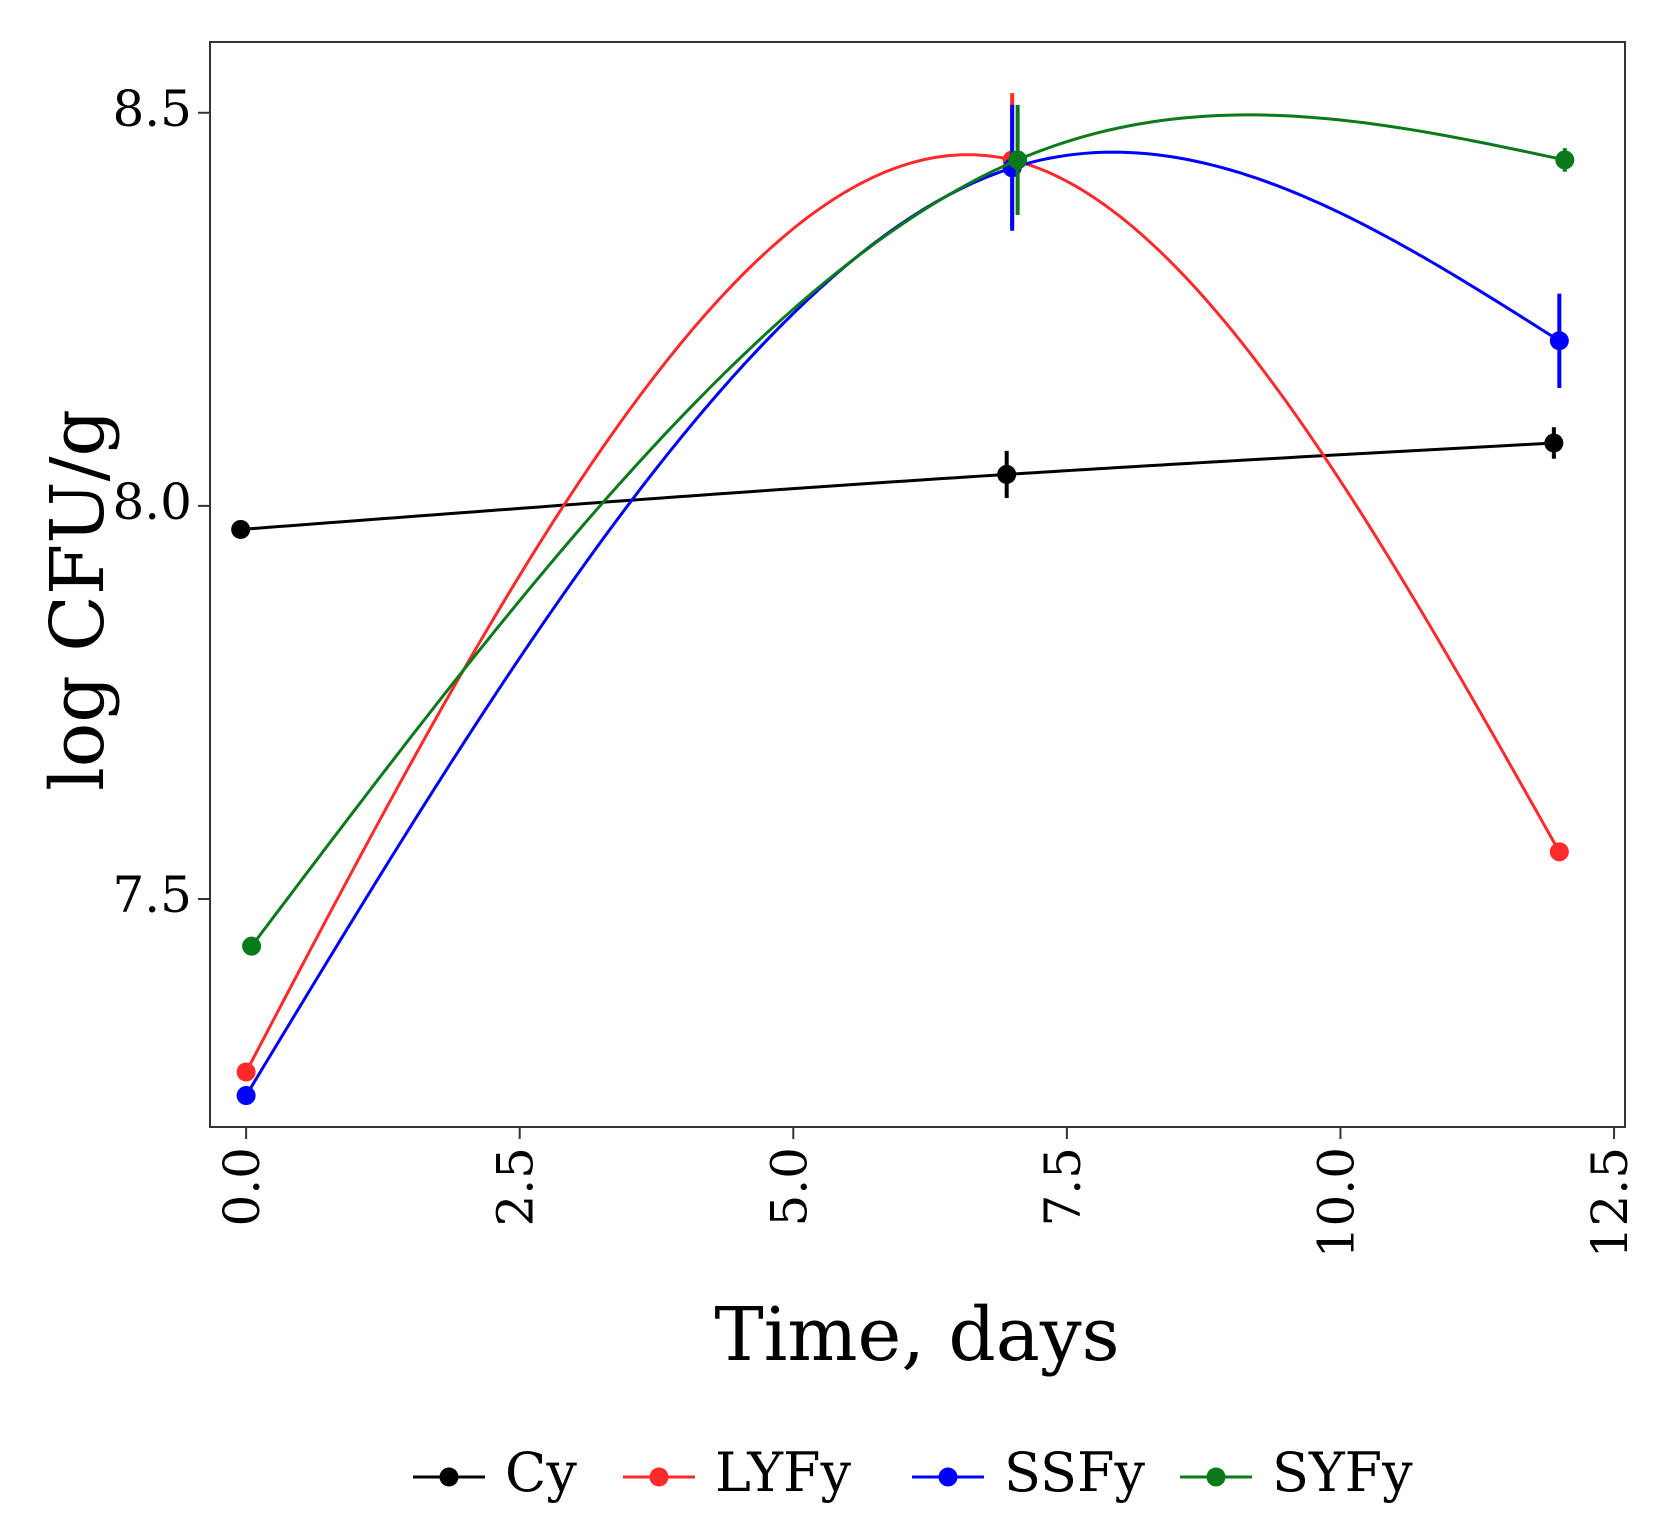 The image size is (1653, 1528). Describe the element at coordinates (152, 895) in the screenshot. I see `y-tick-label: 7.5` at that location.